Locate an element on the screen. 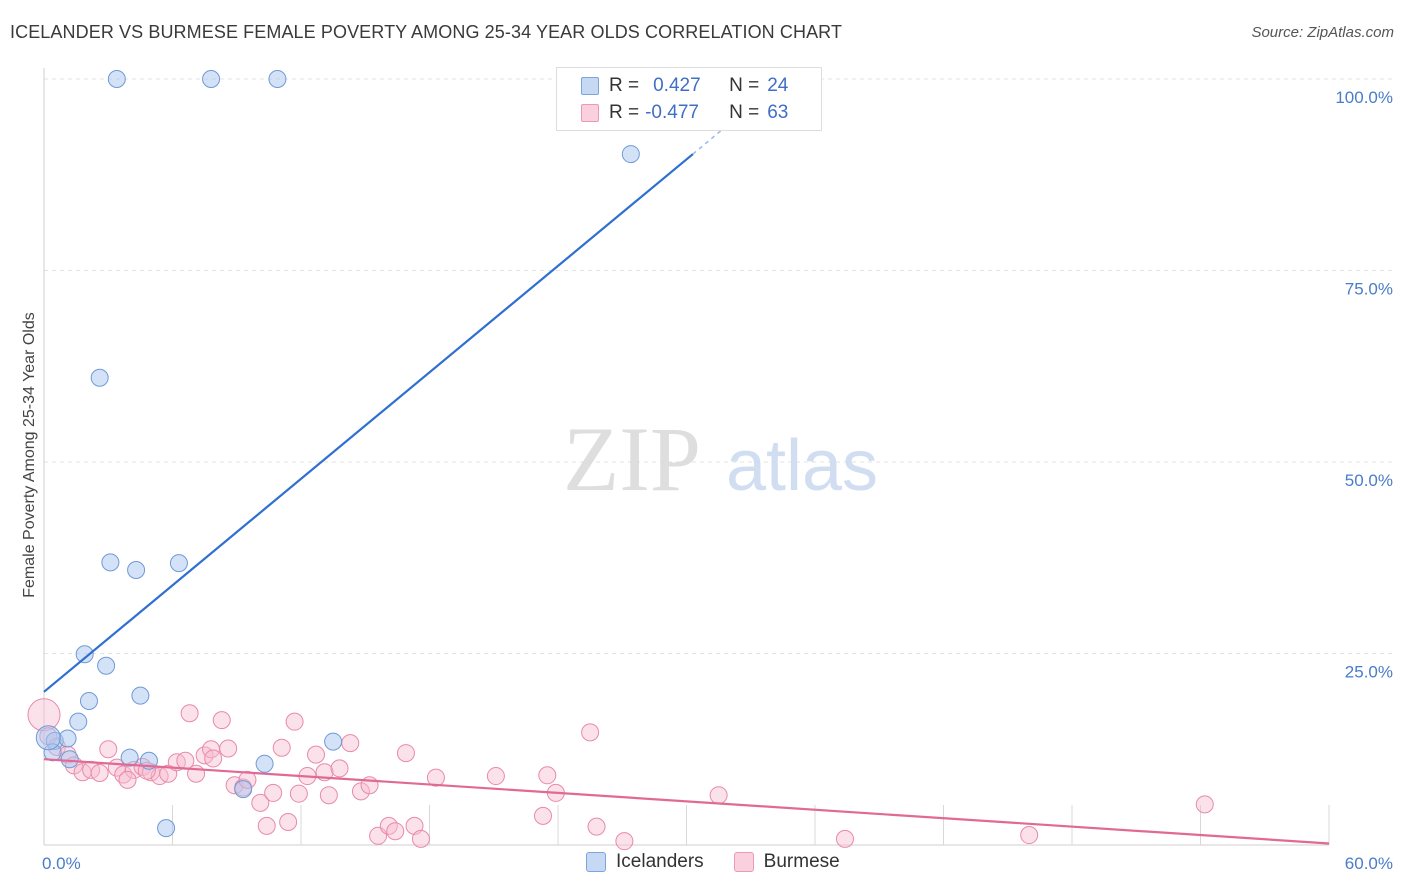 The image size is (1406, 892). y-tick-label: 50.0% is located at coordinates (1369, 480).